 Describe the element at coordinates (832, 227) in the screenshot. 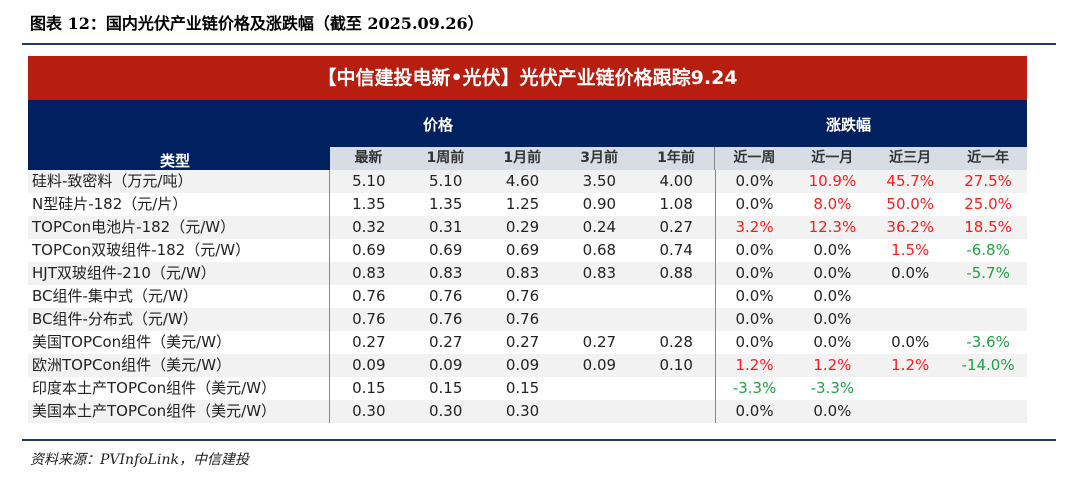

I see `change-cell: 12.3%` at that location.